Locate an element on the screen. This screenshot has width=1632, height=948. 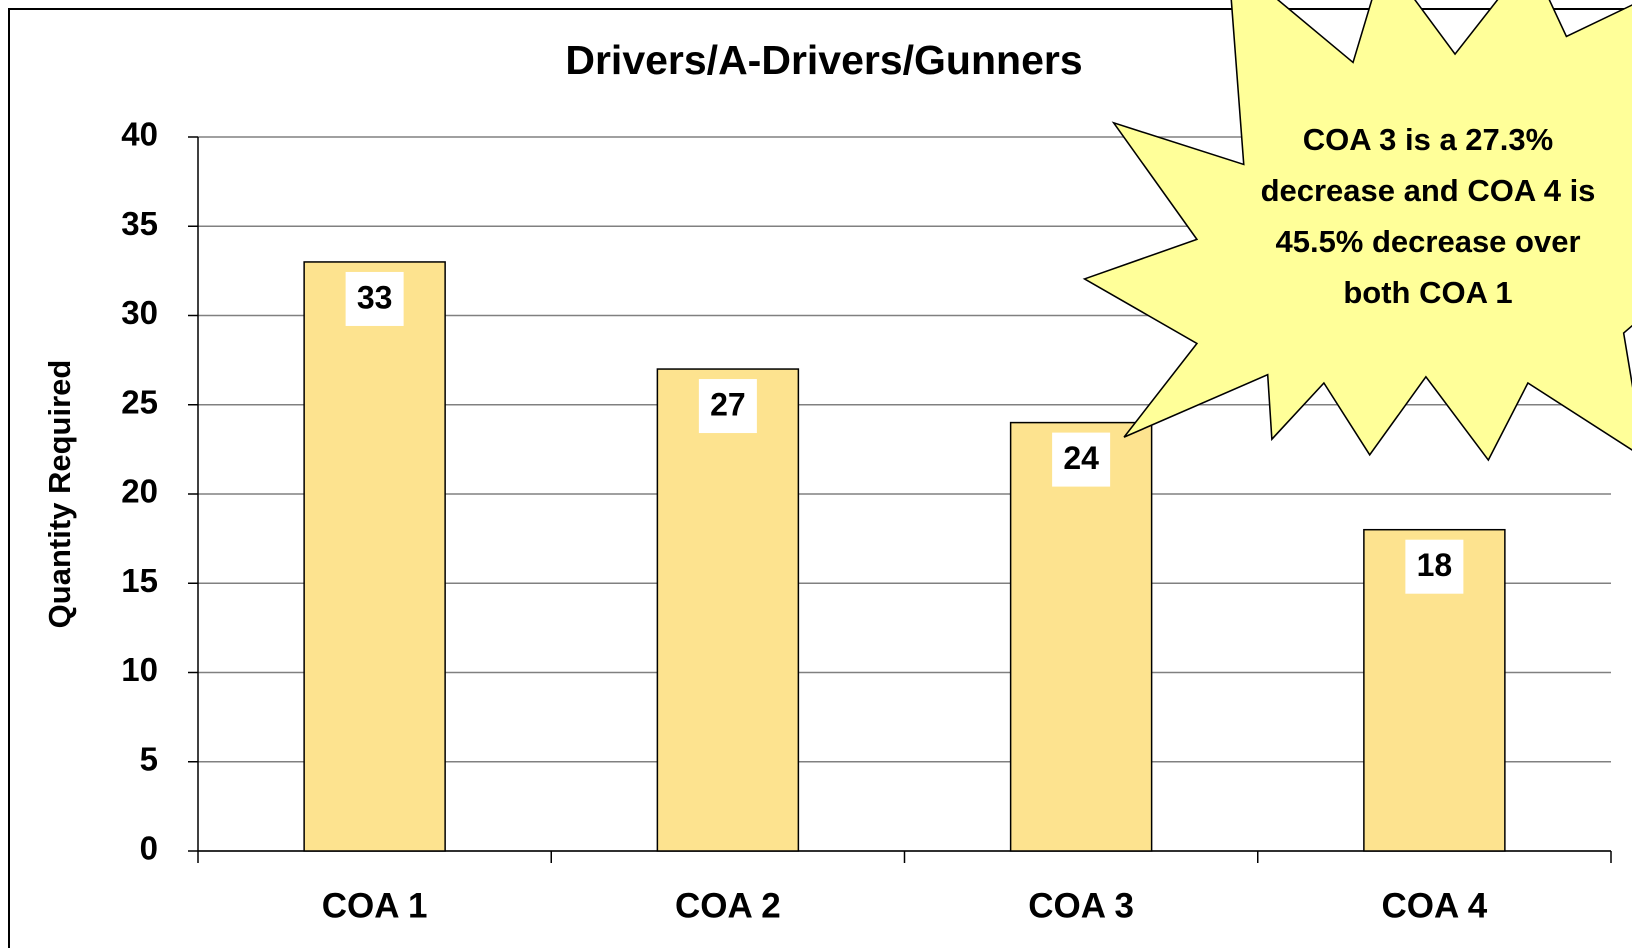
data-label: 33 is located at coordinates (375, 297).